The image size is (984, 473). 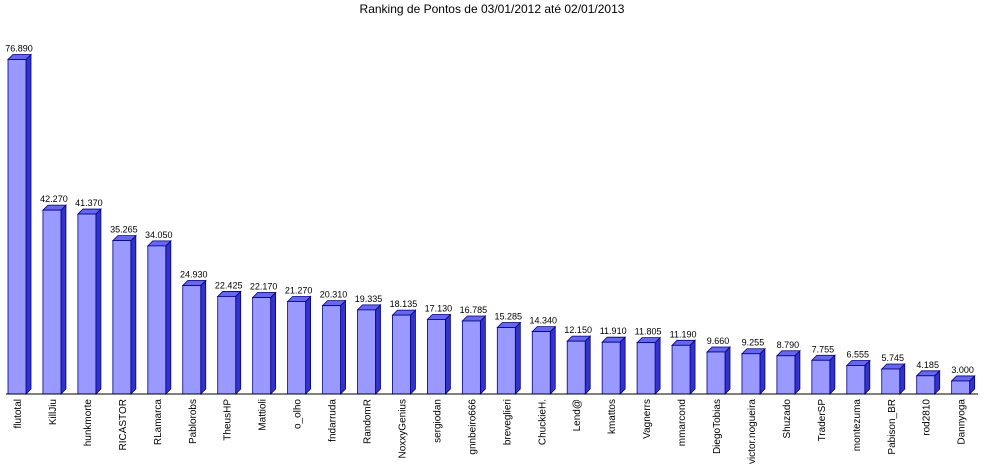 I want to click on value-label: 21.270, so click(x=299, y=290).